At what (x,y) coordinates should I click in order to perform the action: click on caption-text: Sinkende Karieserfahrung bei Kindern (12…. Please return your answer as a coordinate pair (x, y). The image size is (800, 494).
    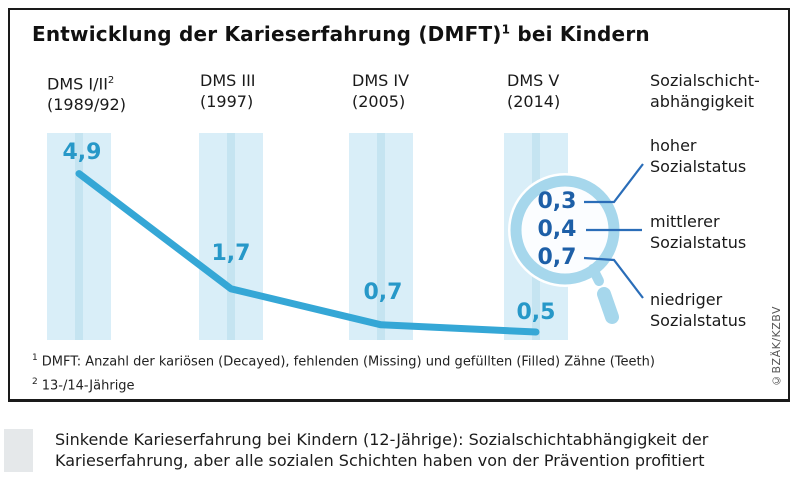
    Looking at the image, I should click on (382, 450).